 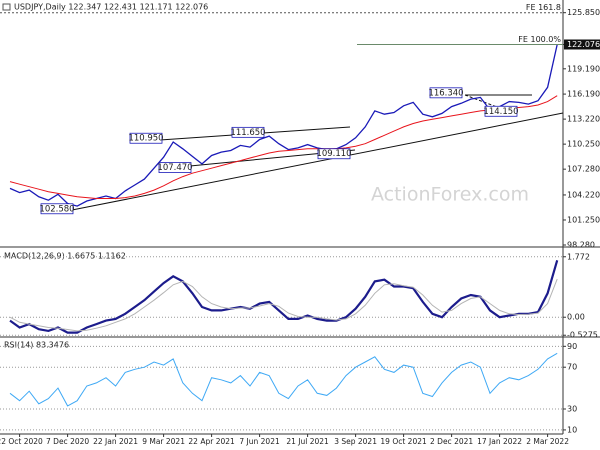 What do you see at coordinates (547, 441) in the screenshot?
I see `x-tick-label: 2 Mar 2022` at bounding box center [547, 441].